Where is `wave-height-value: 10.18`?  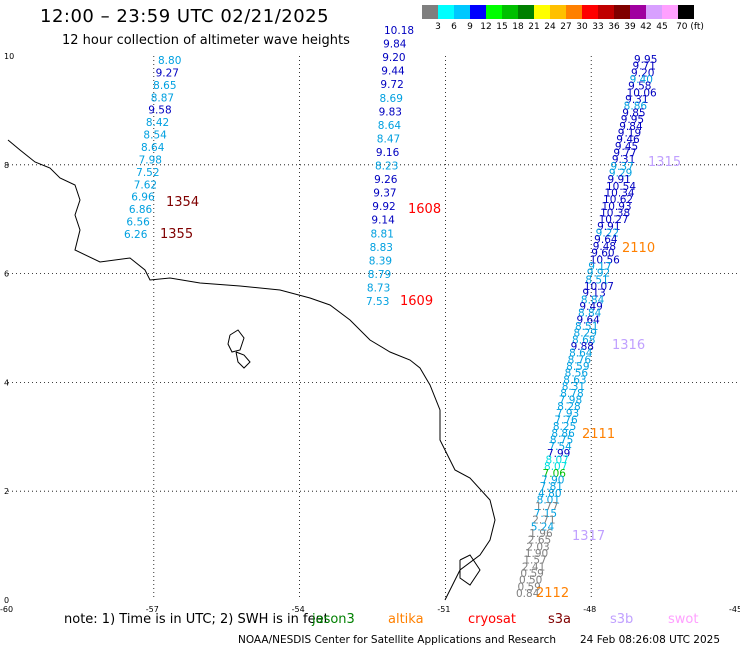 wave-height-value: 10.18 is located at coordinates (399, 31).